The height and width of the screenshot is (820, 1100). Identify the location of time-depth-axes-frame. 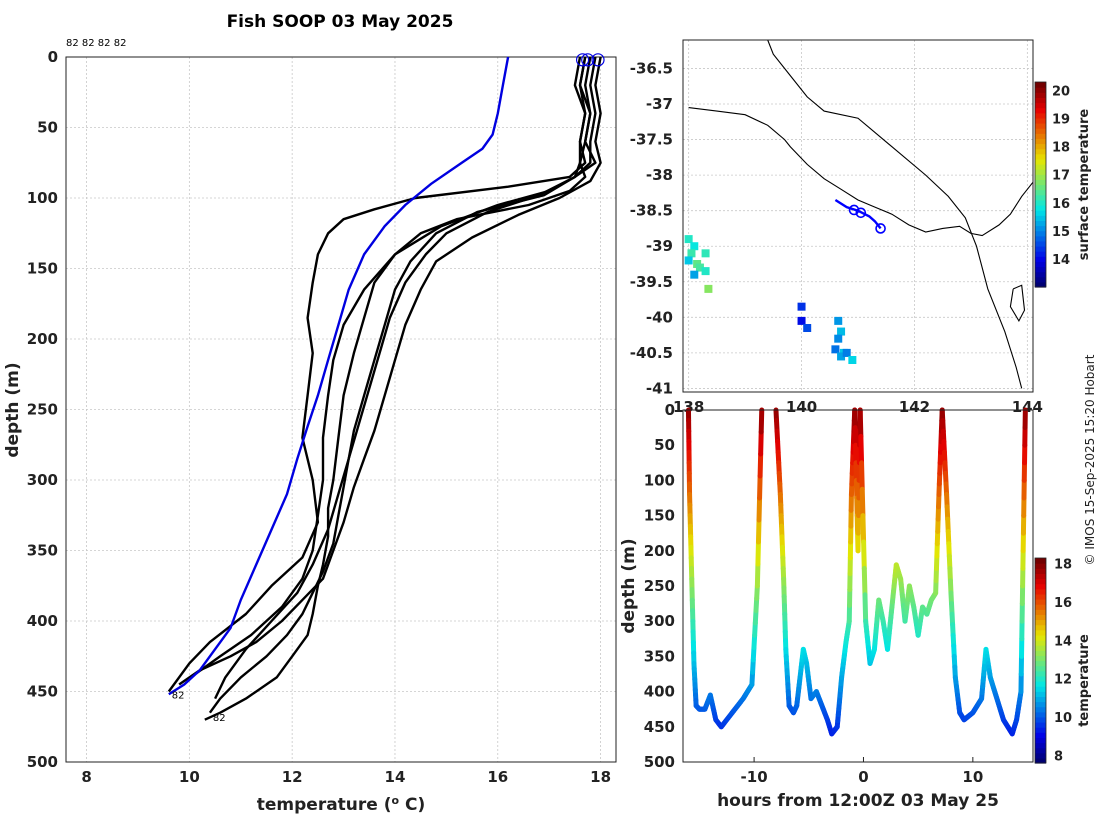
(858, 586).